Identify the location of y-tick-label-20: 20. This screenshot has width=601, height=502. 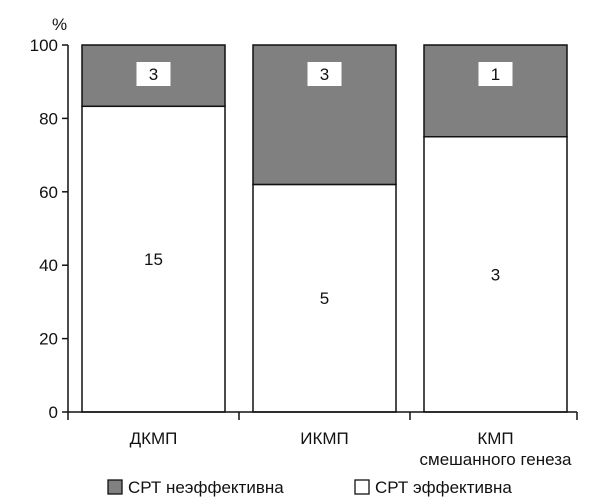
(48, 339).